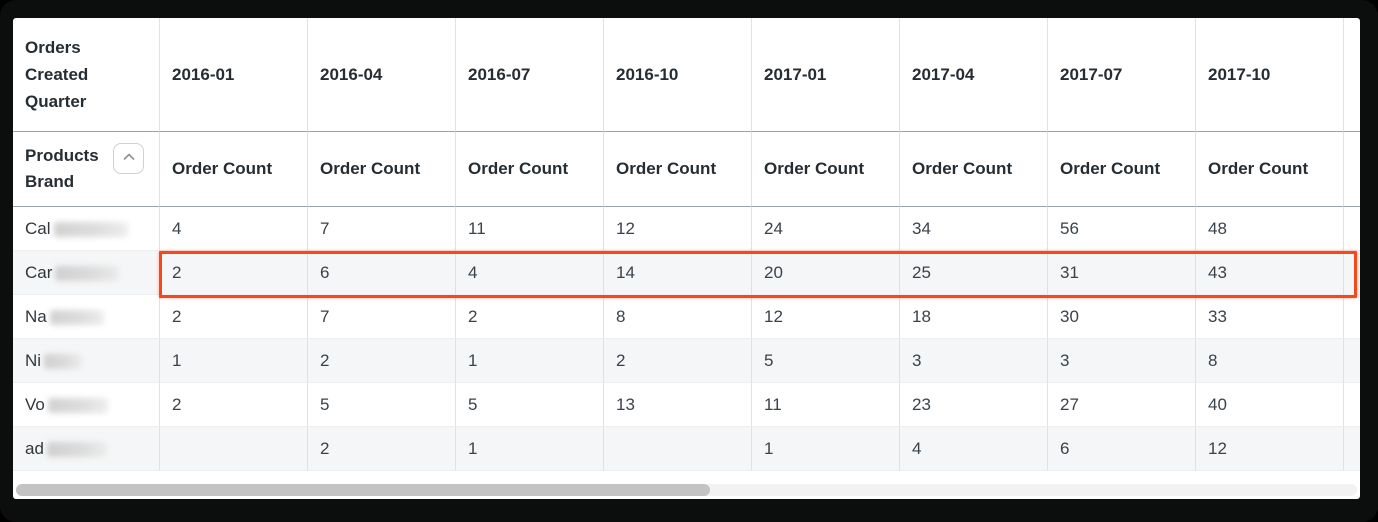 Image resolution: width=1378 pixels, height=522 pixels. Describe the element at coordinates (826, 229) in the screenshot. I see `value-cell: 24` at that location.